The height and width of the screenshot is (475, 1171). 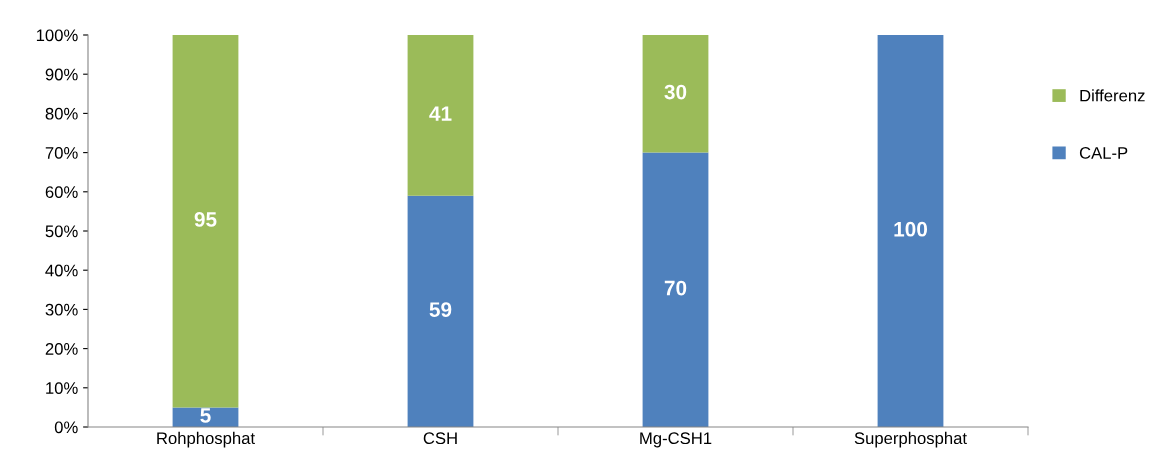 I want to click on data-label: 100, so click(x=911, y=229).